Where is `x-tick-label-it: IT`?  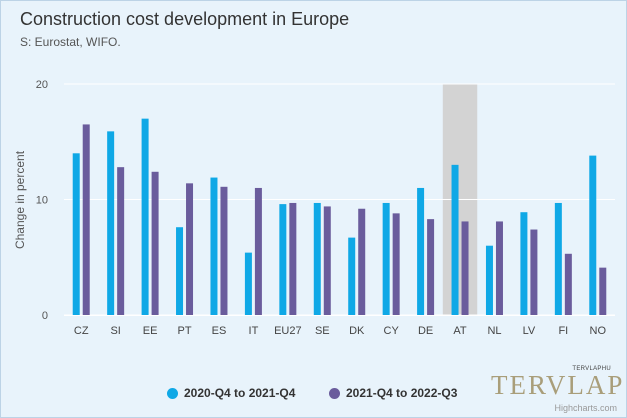 x-tick-label-it: IT is located at coordinates (254, 331).